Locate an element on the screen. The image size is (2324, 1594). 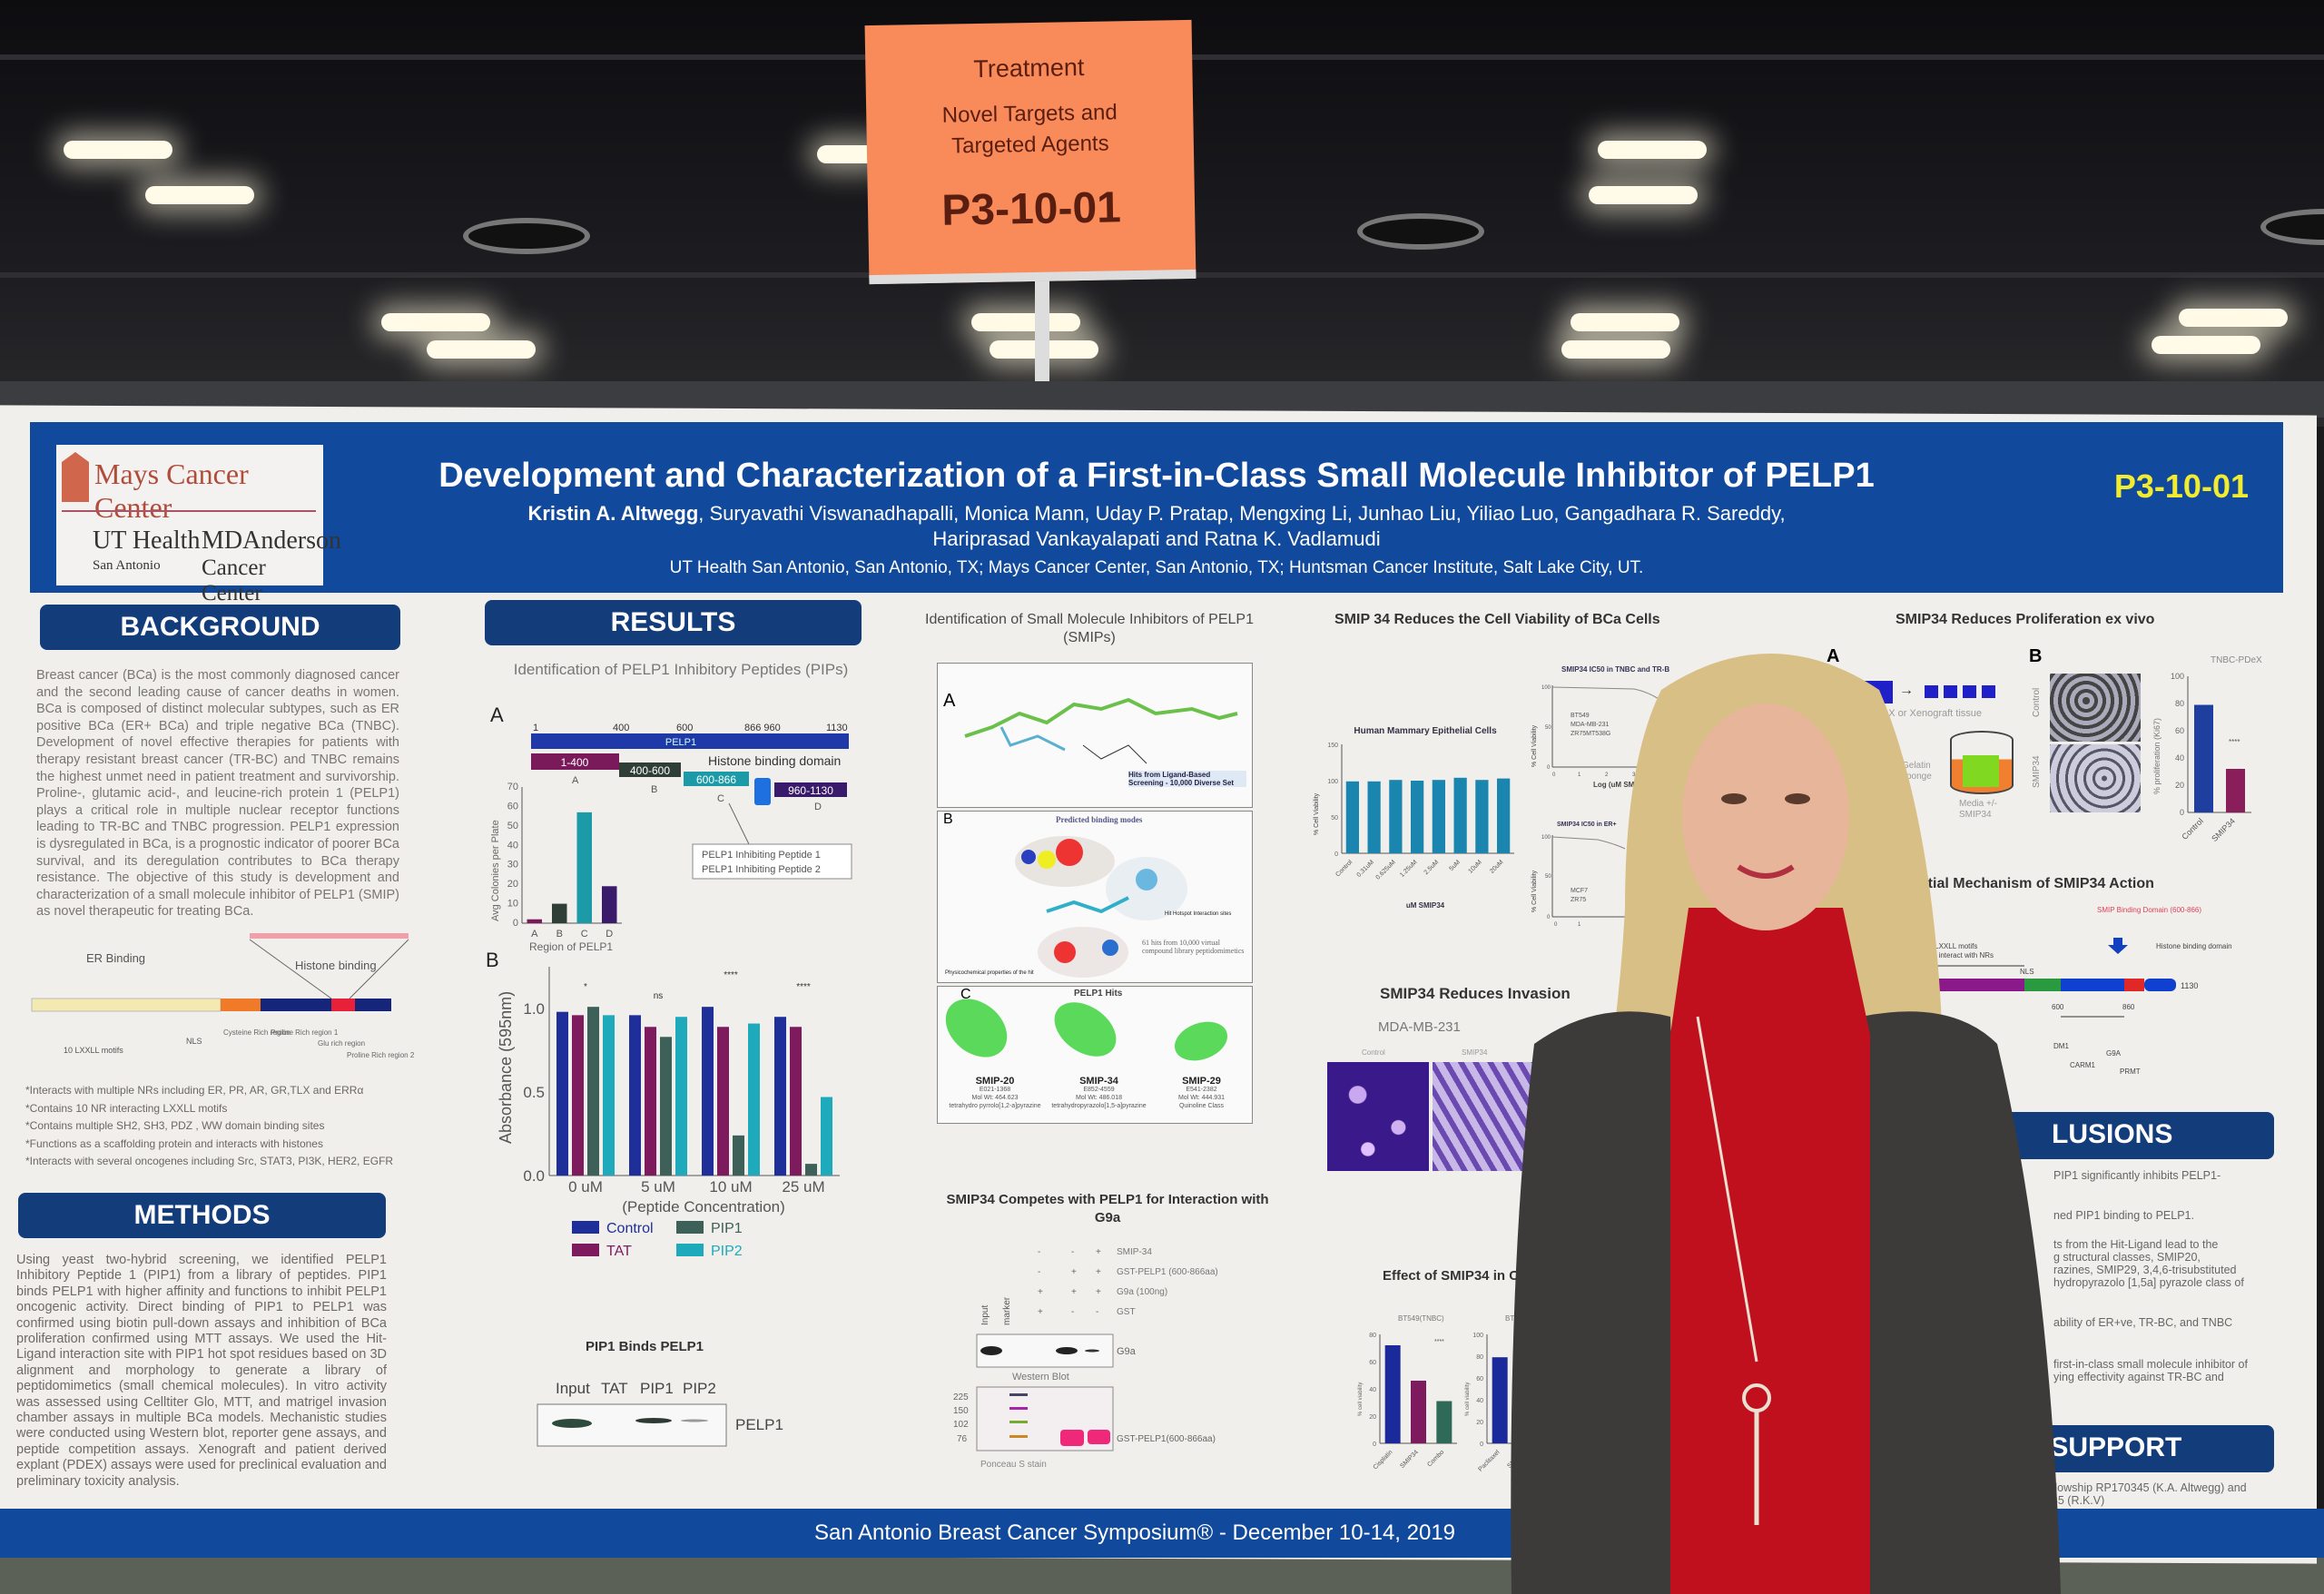
motif-label: that interact with NRs is located at coordinates (1959, 955).